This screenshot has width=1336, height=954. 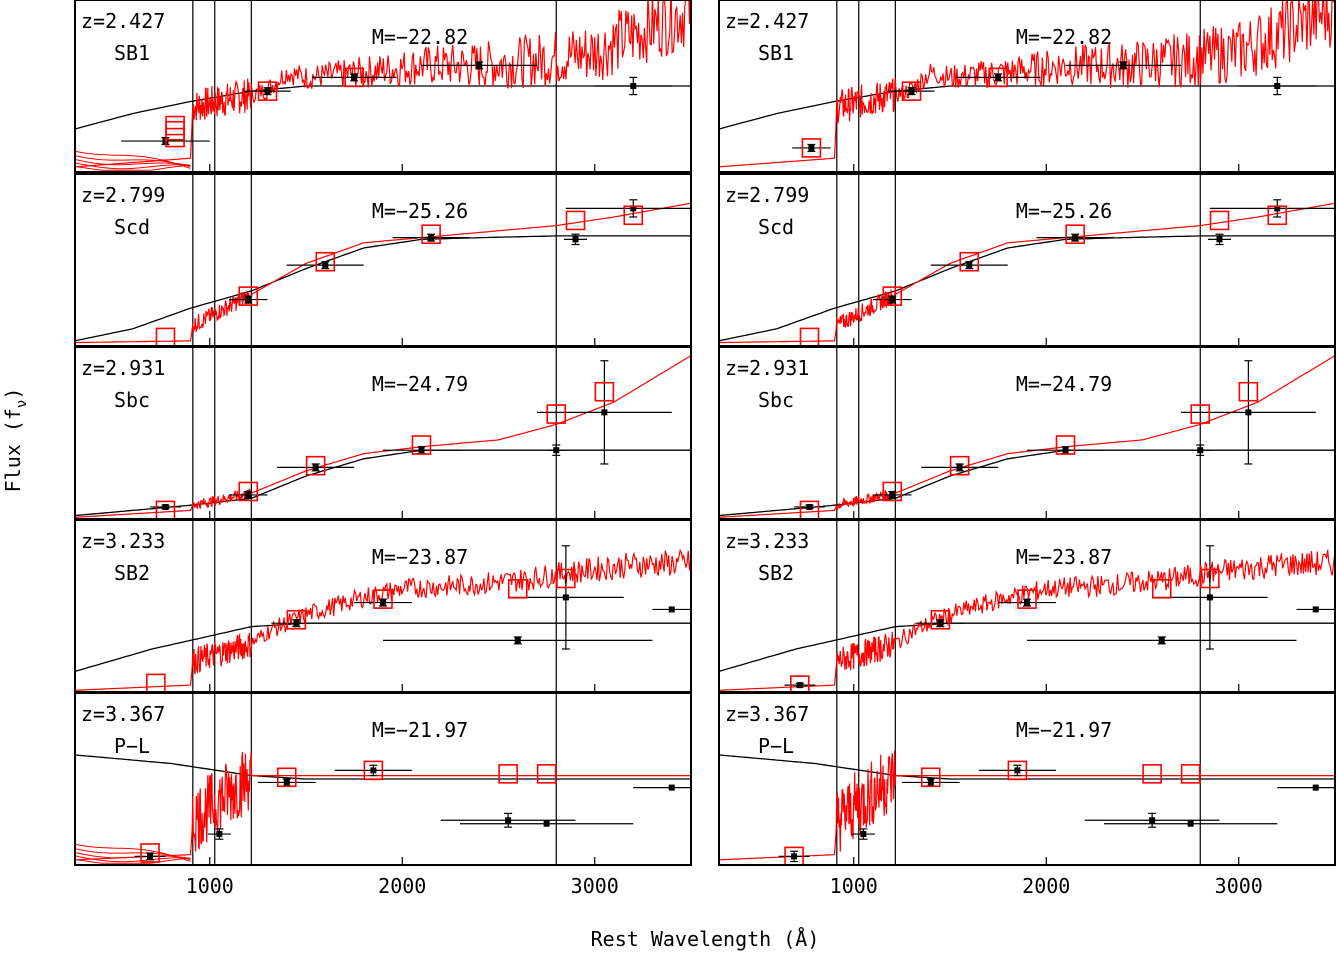 I want to click on panel-redshift-label: z=2.799, so click(x=123, y=195).